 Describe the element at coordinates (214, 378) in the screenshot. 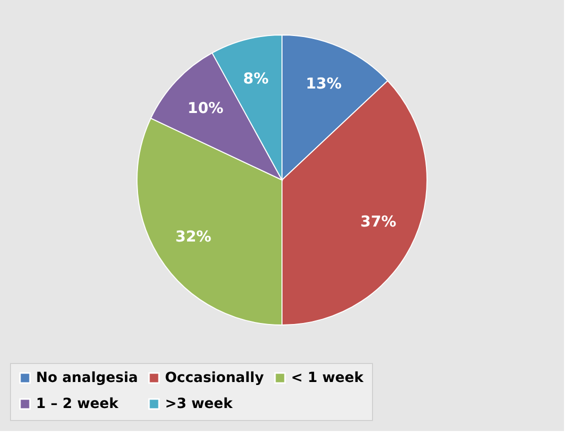

I see `legend-label: Occasionally` at that location.